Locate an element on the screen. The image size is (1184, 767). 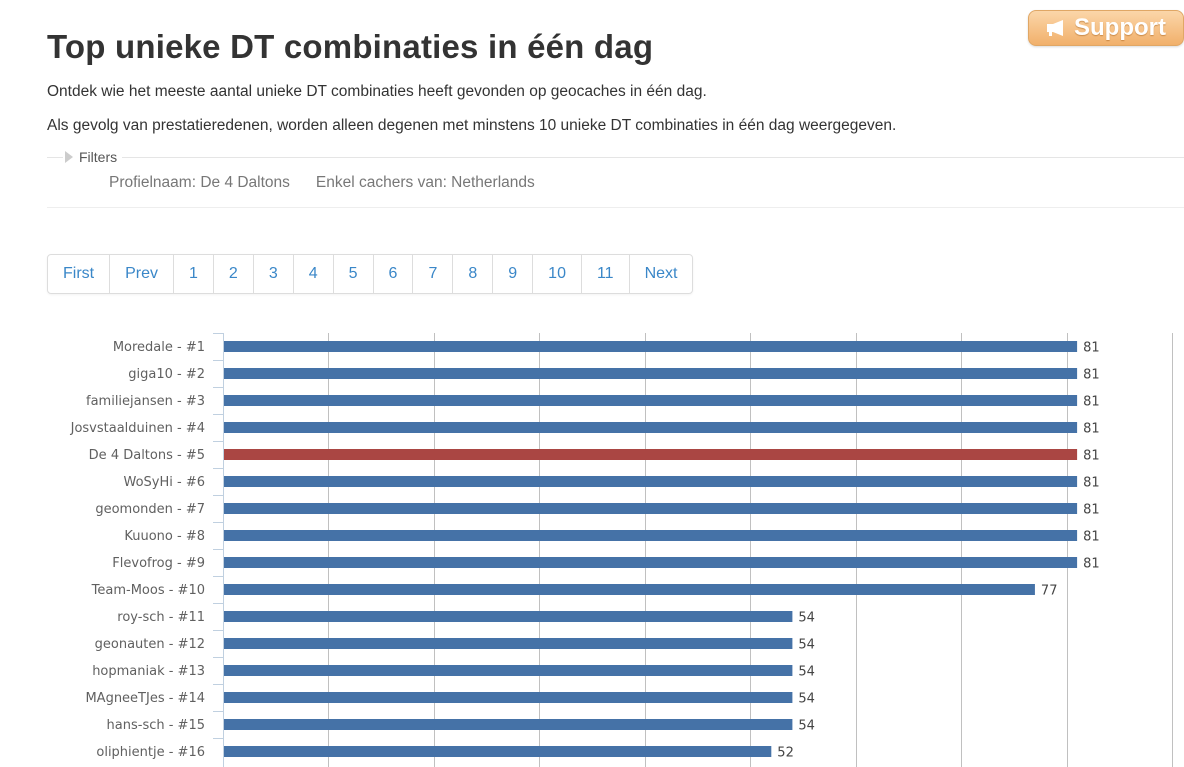
page-next-button: Next is located at coordinates (660, 274).